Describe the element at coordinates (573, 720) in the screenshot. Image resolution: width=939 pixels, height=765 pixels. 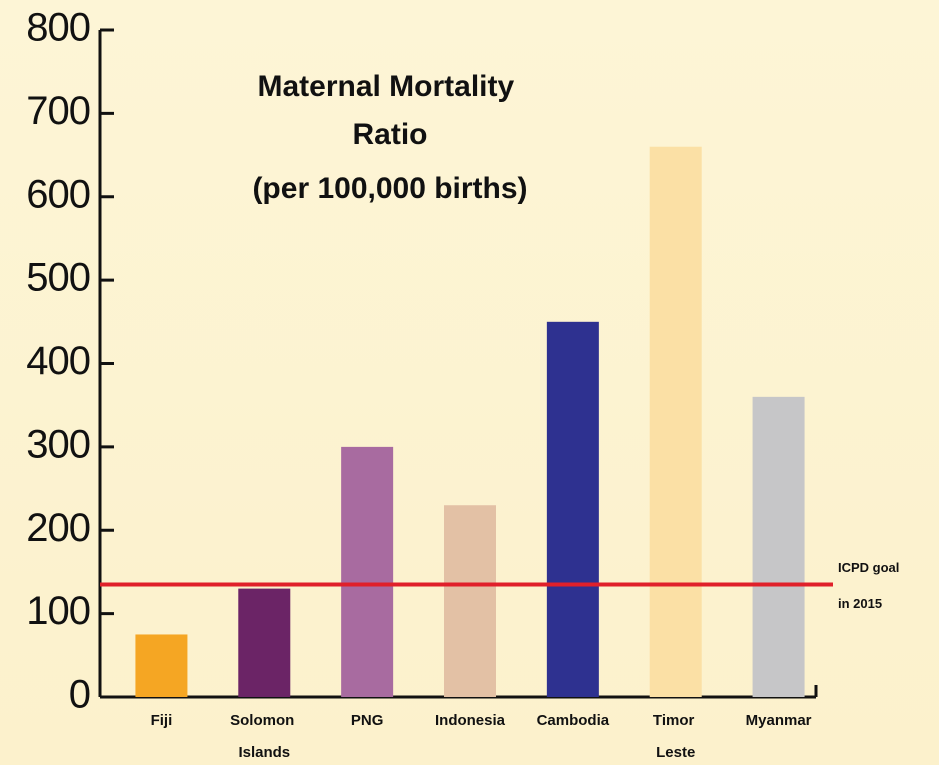
I see `x-tick-label: Cambodia` at that location.